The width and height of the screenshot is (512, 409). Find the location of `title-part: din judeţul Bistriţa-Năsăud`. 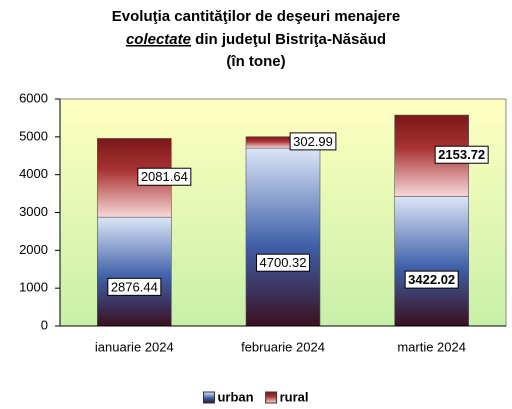

title-part: din judeţul Bistriţa-Năsăud is located at coordinates (290, 39).